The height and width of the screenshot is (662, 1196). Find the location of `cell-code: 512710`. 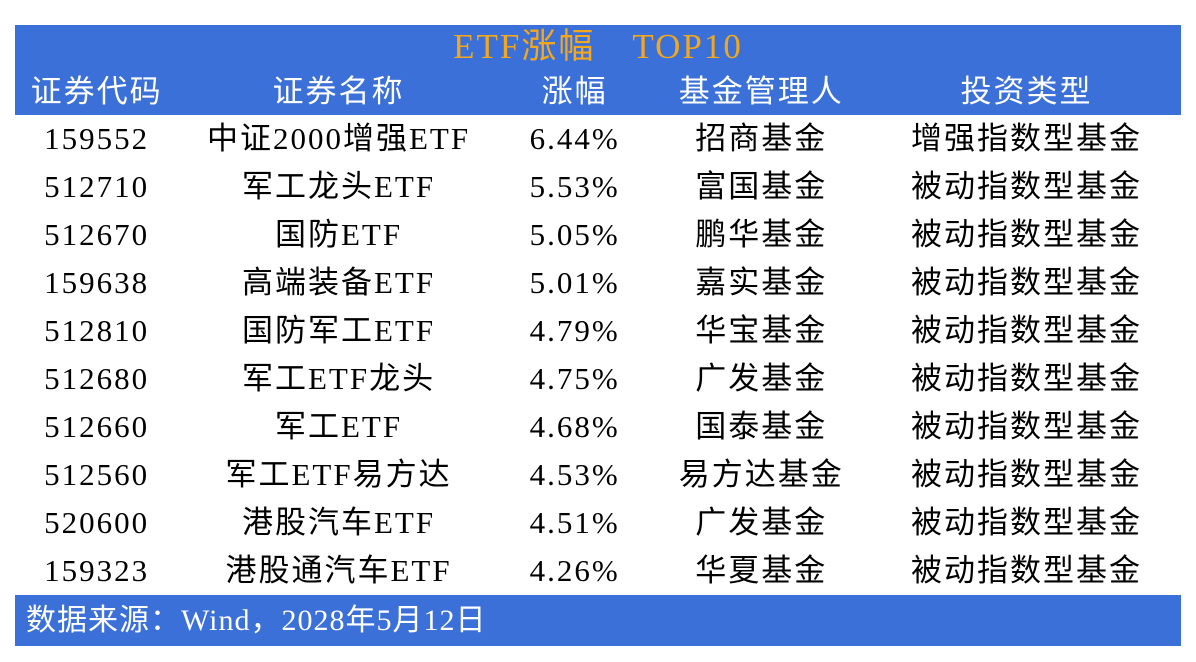

cell-code: 512710 is located at coordinates (97, 186).